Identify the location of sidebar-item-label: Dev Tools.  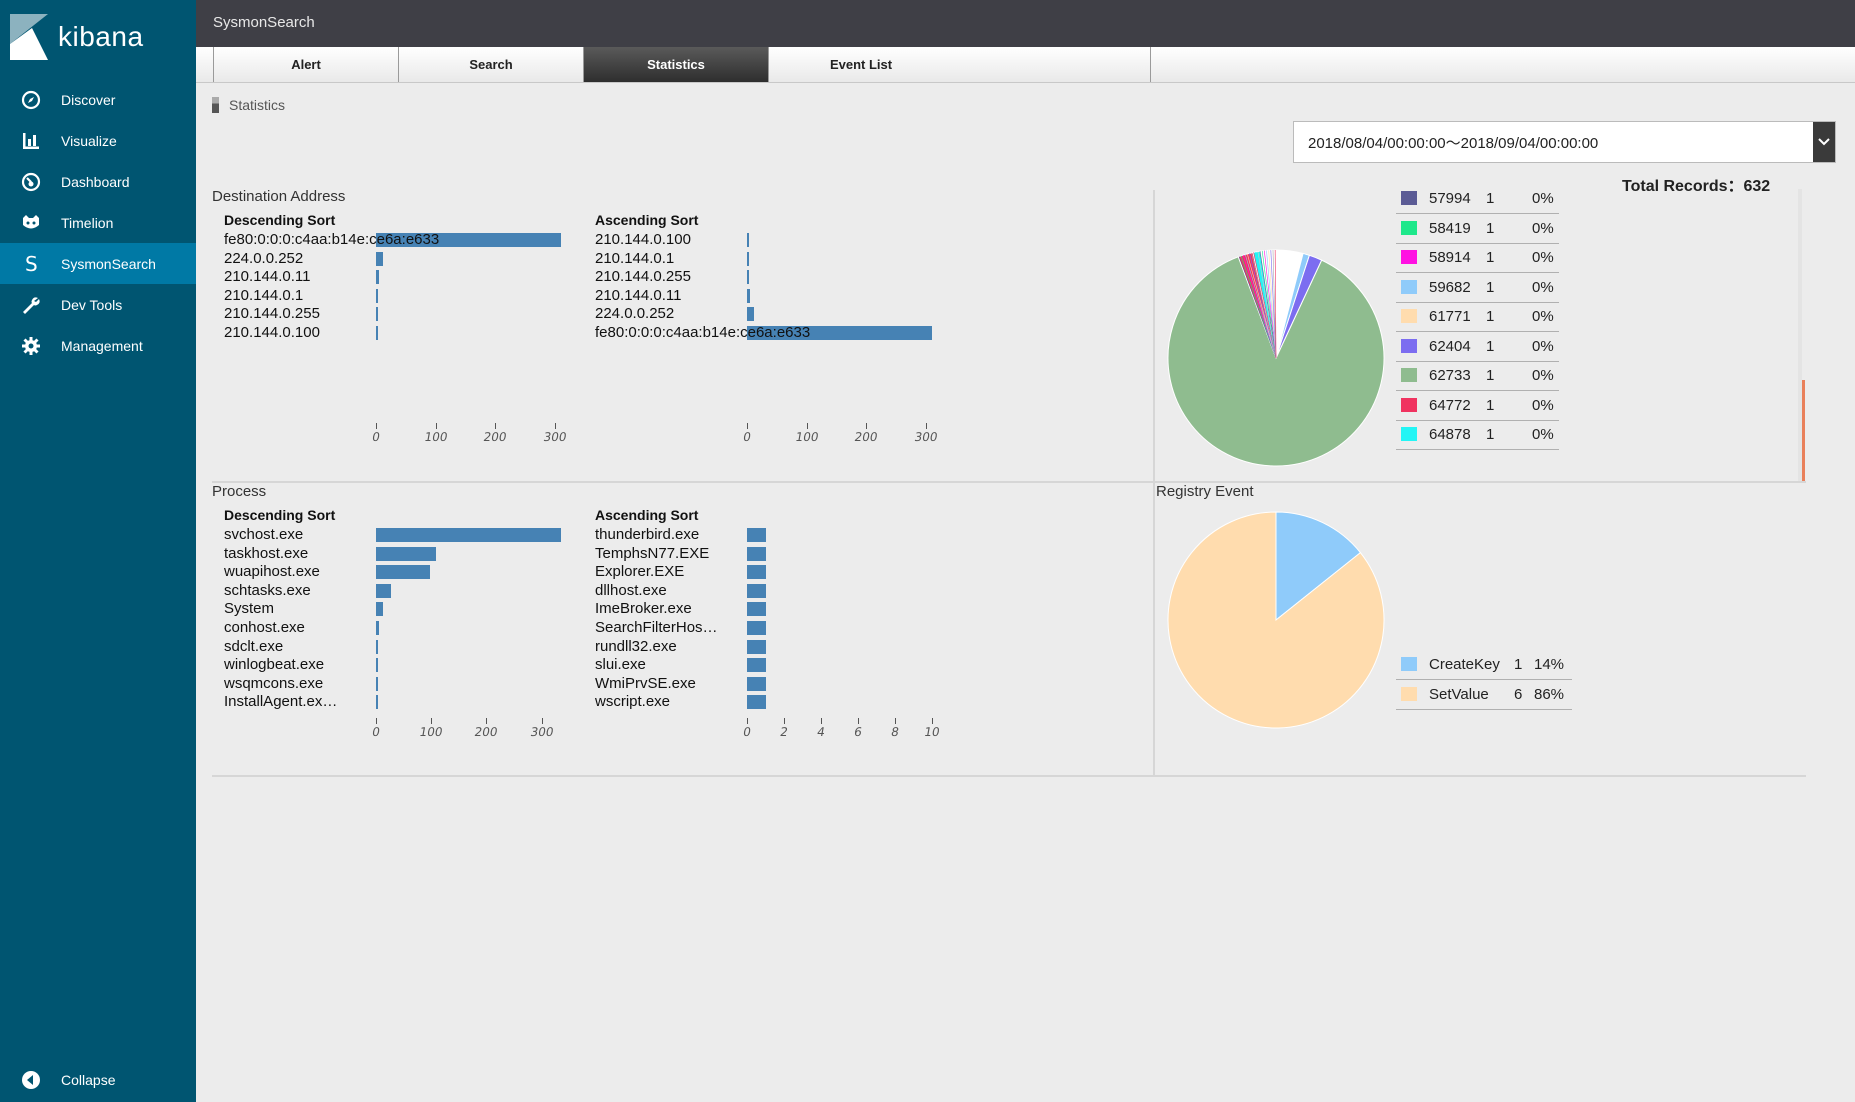
(92, 304).